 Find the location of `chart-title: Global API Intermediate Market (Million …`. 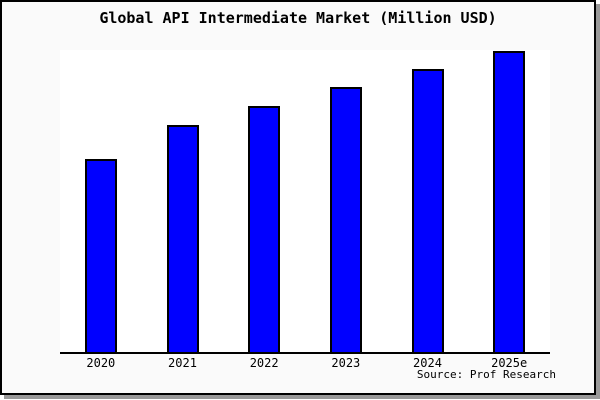

chart-title: Global API Intermediate Market (Million … is located at coordinates (298, 18).